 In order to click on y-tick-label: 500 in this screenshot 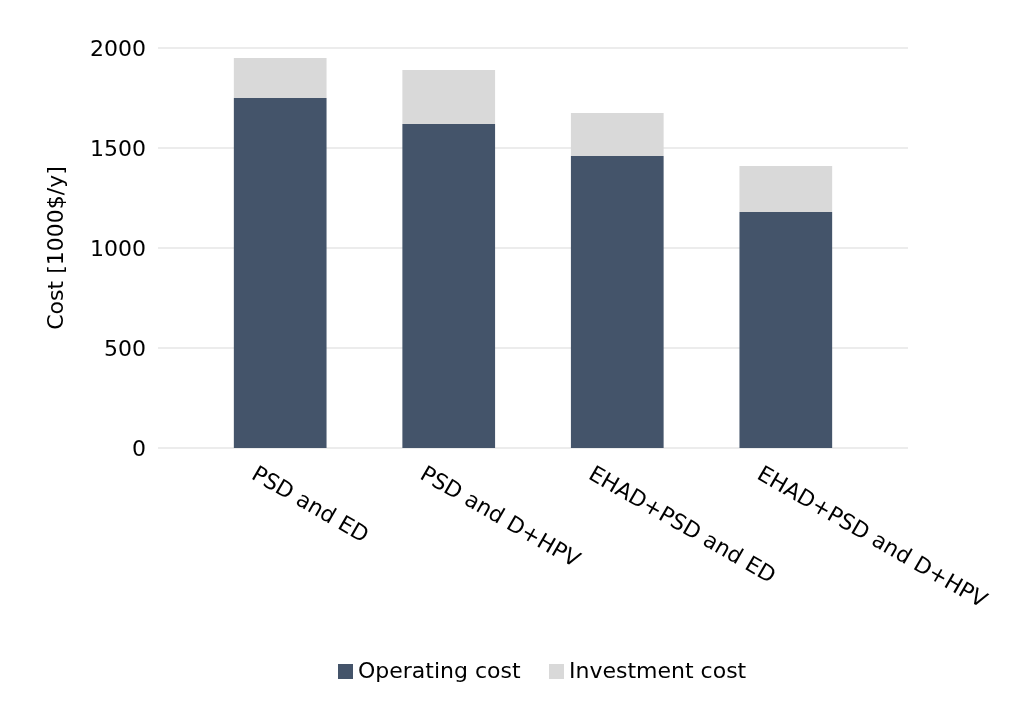, I will do `click(125, 348)`.